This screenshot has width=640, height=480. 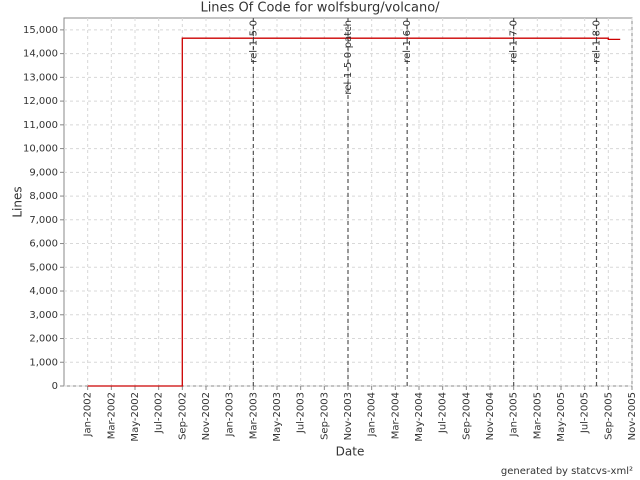 What do you see at coordinates (182, 416) in the screenshot?
I see `x-tick-label: Sep-2002` at bounding box center [182, 416].